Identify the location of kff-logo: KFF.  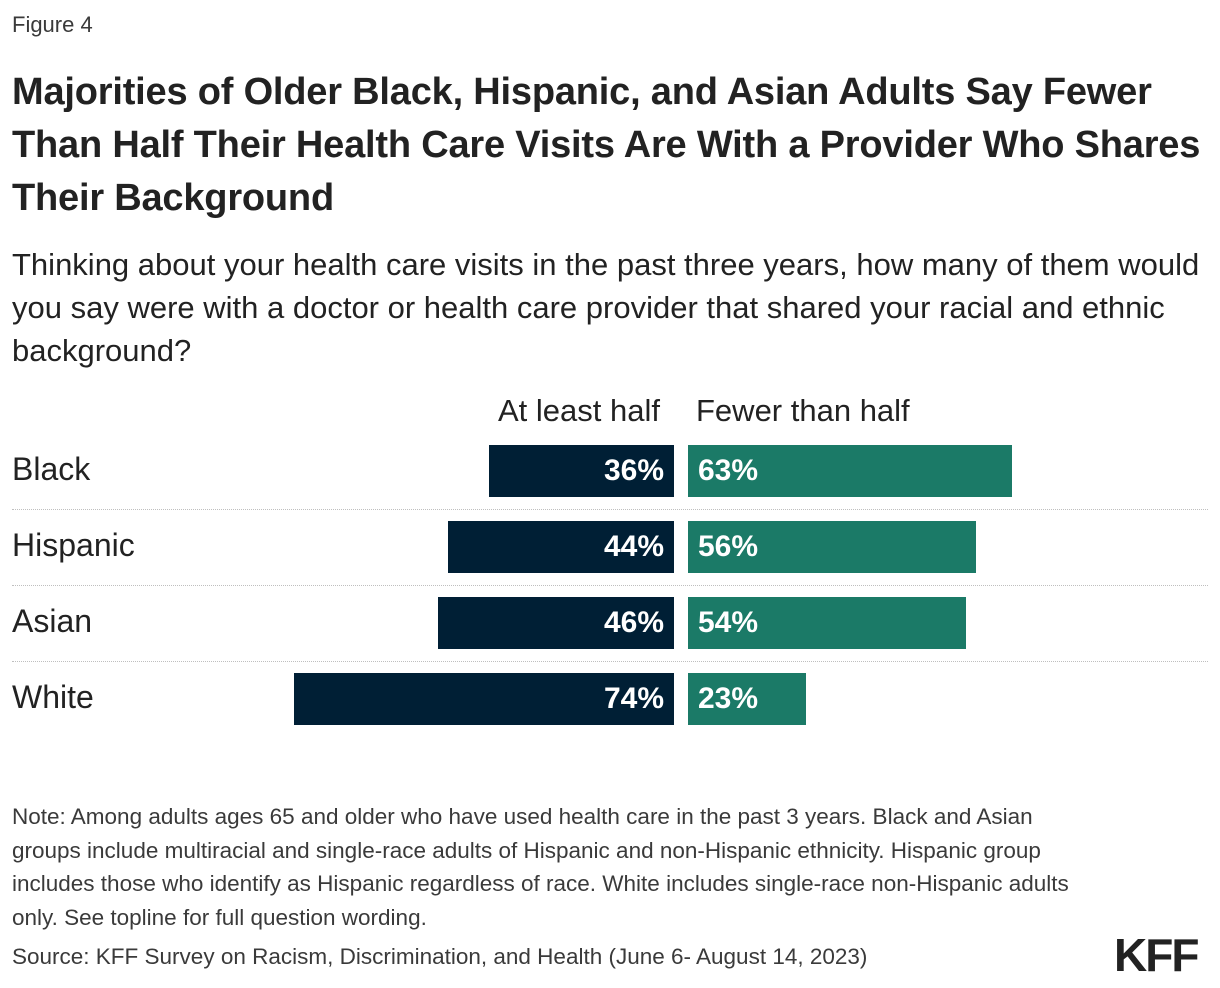
(1156, 955).